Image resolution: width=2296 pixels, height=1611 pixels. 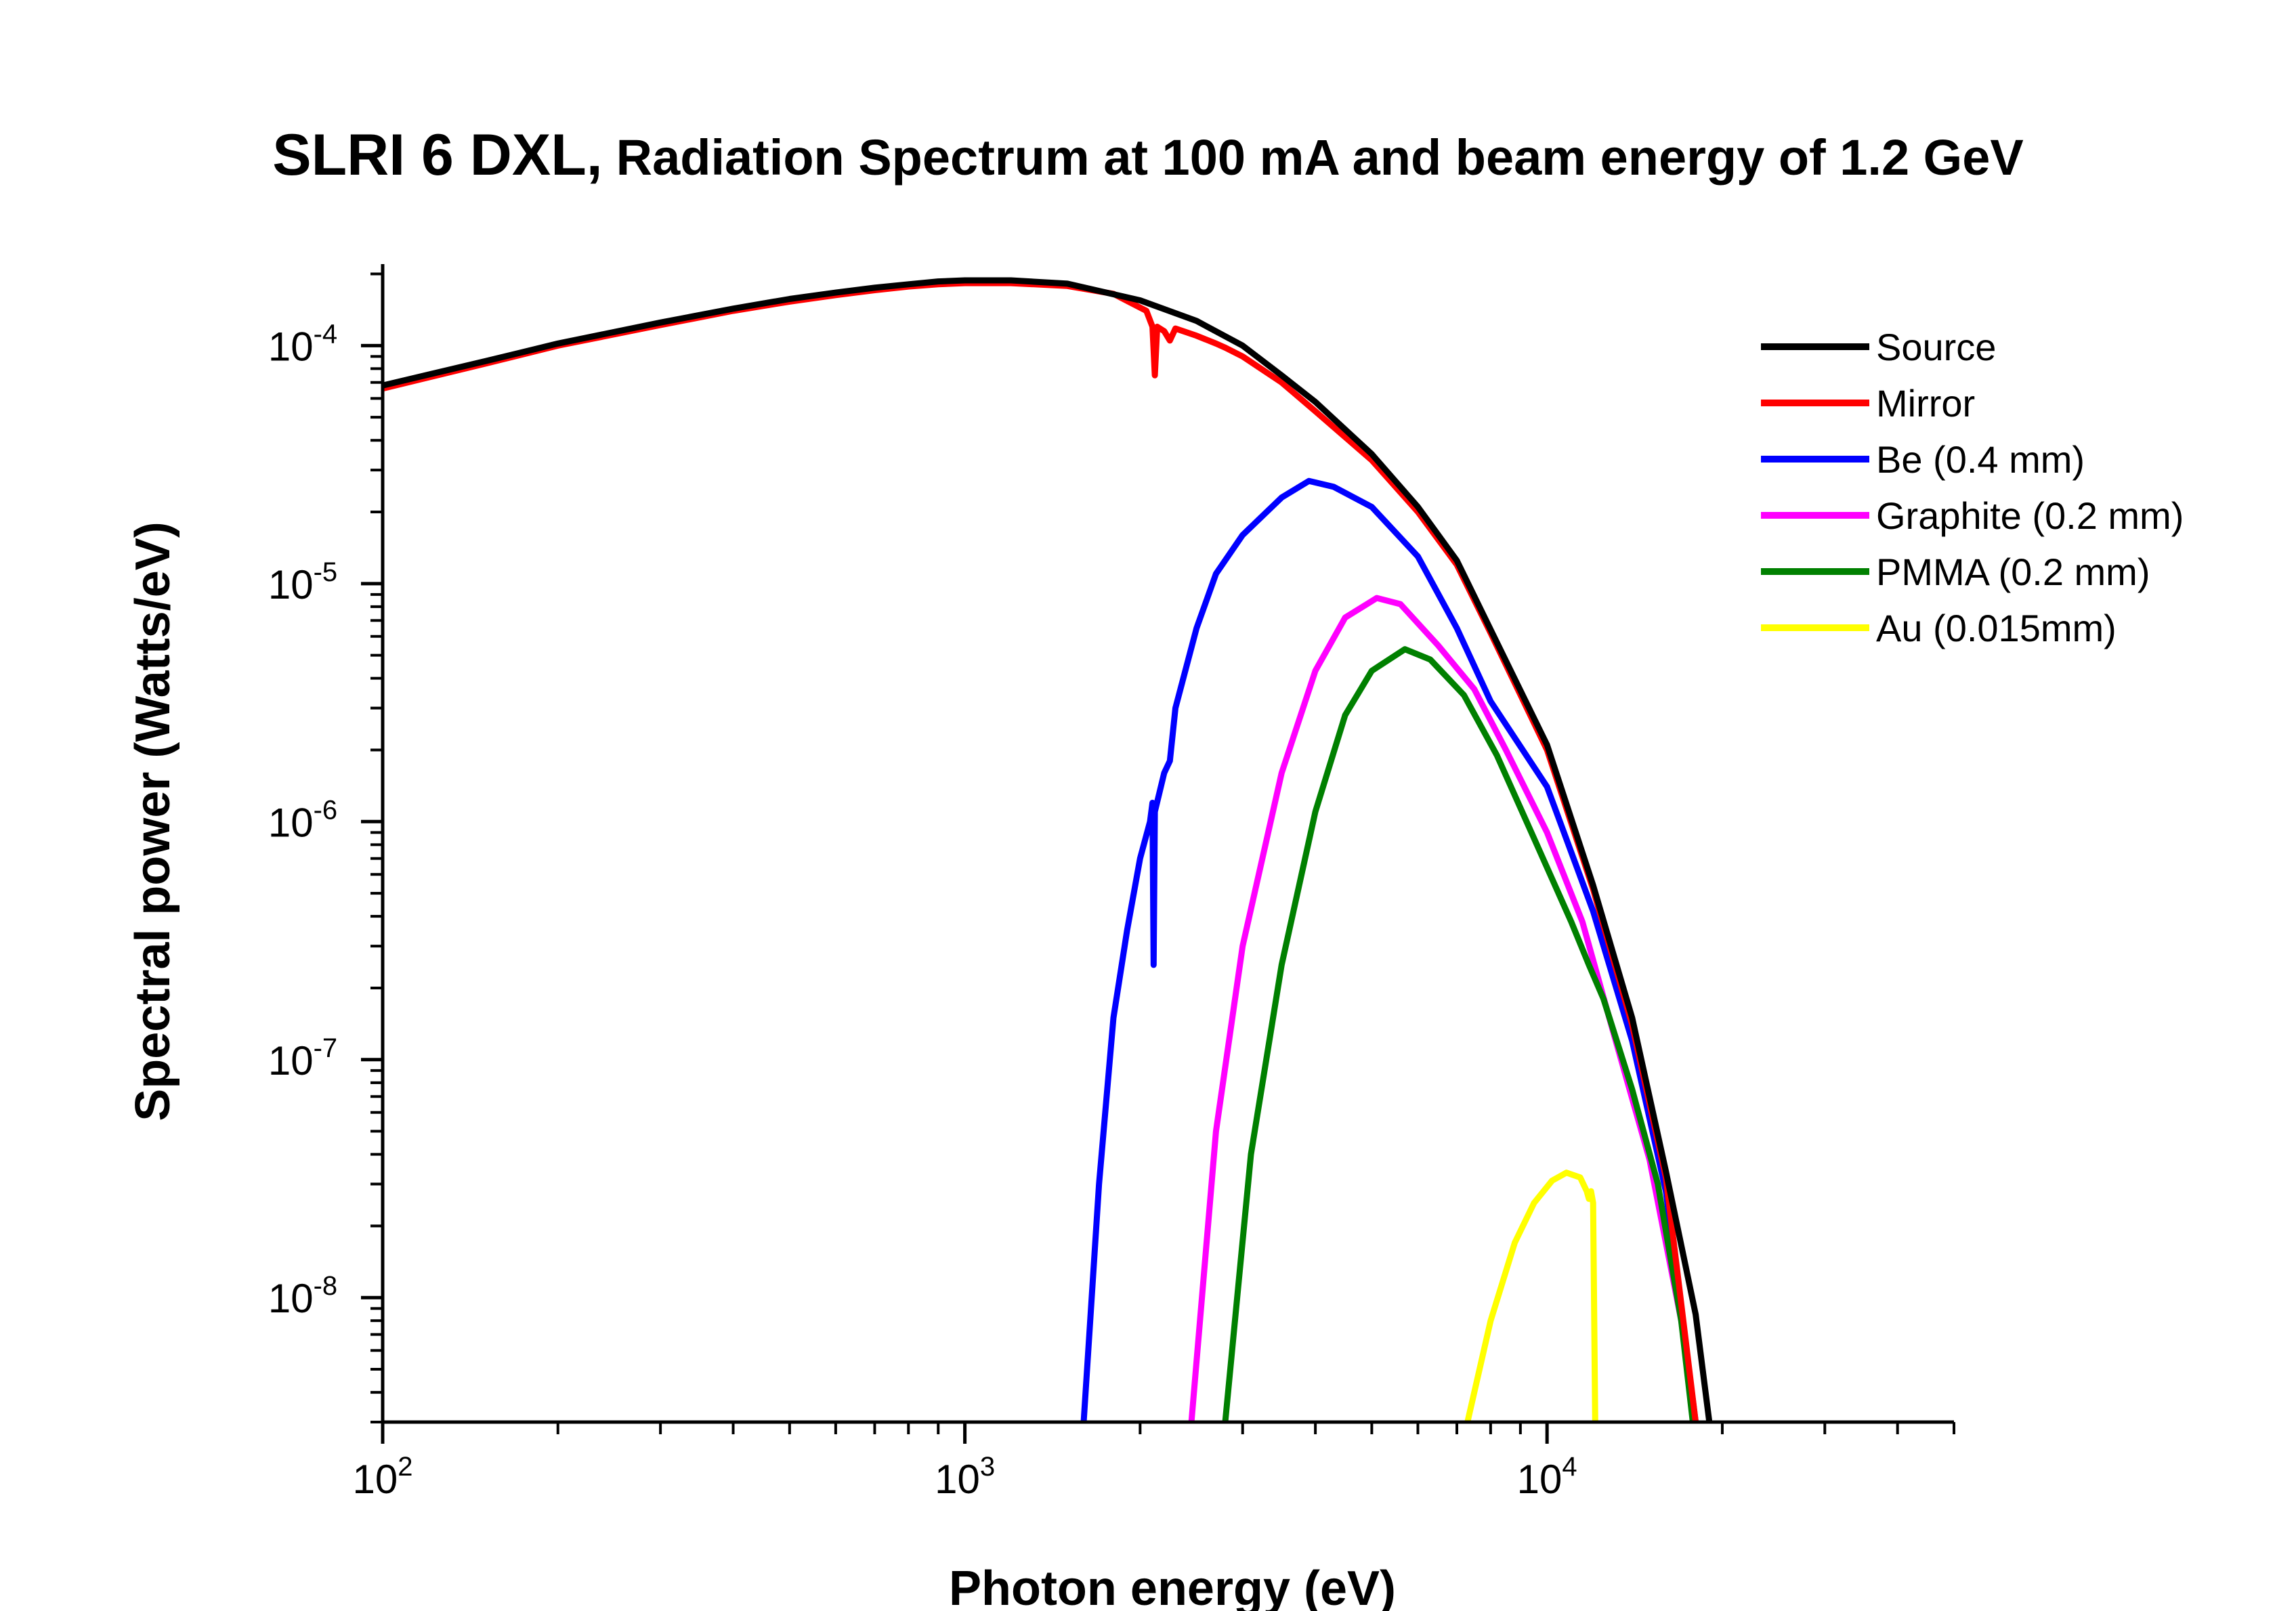 What do you see at coordinates (1459, 1034) in the screenshot?
I see `series-line-pmma-0-2-mm` at bounding box center [1459, 1034].